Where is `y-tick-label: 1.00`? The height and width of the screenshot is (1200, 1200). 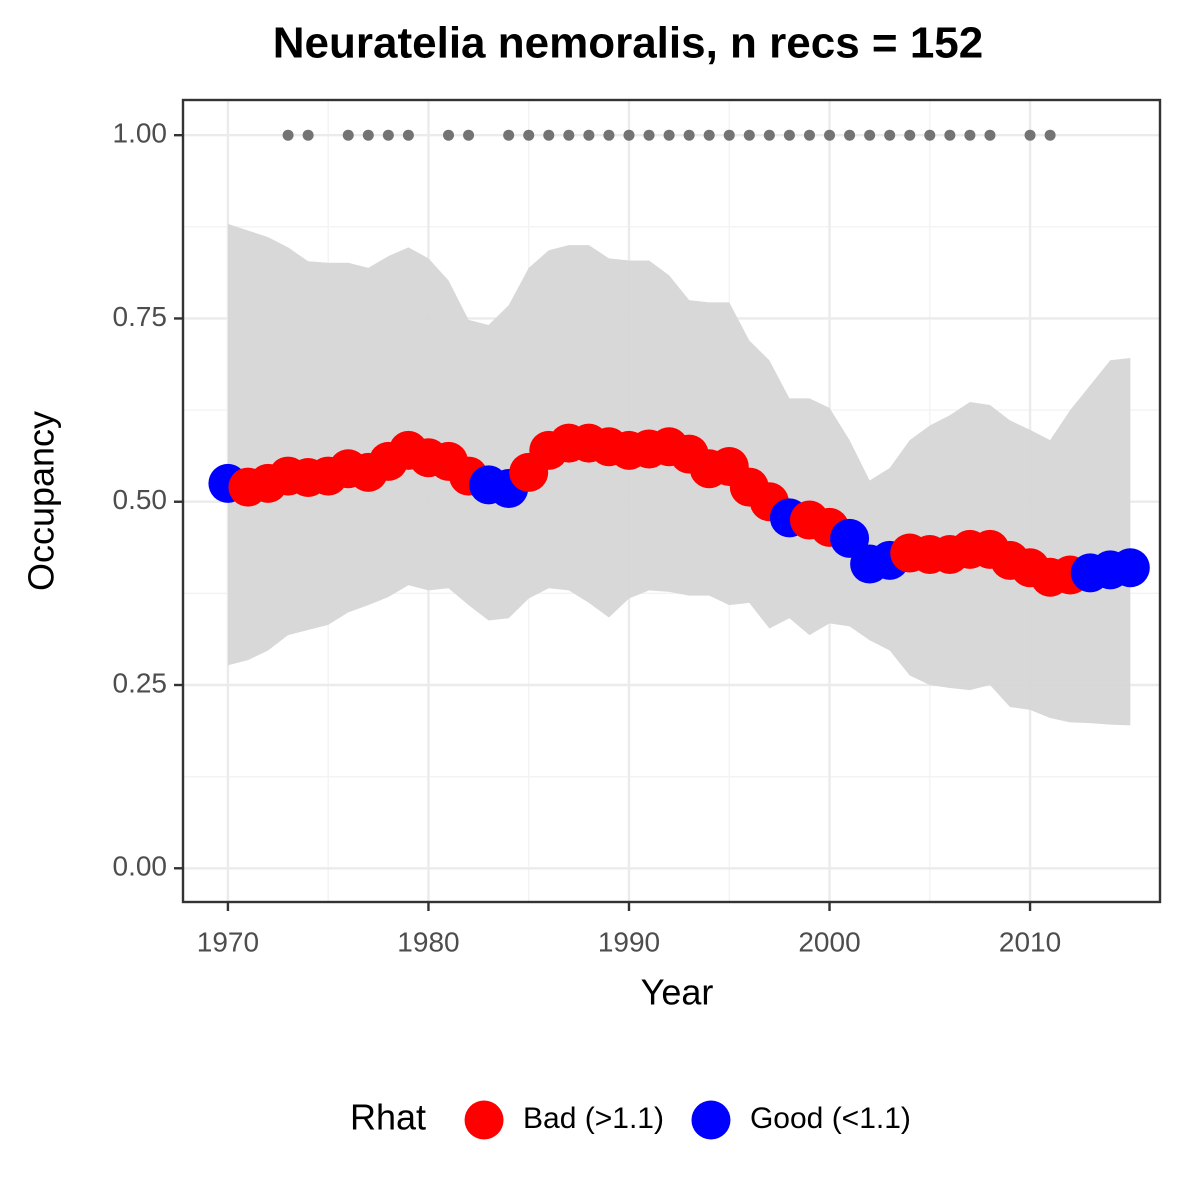
y-tick-label: 1.00 is located at coordinates (140, 133).